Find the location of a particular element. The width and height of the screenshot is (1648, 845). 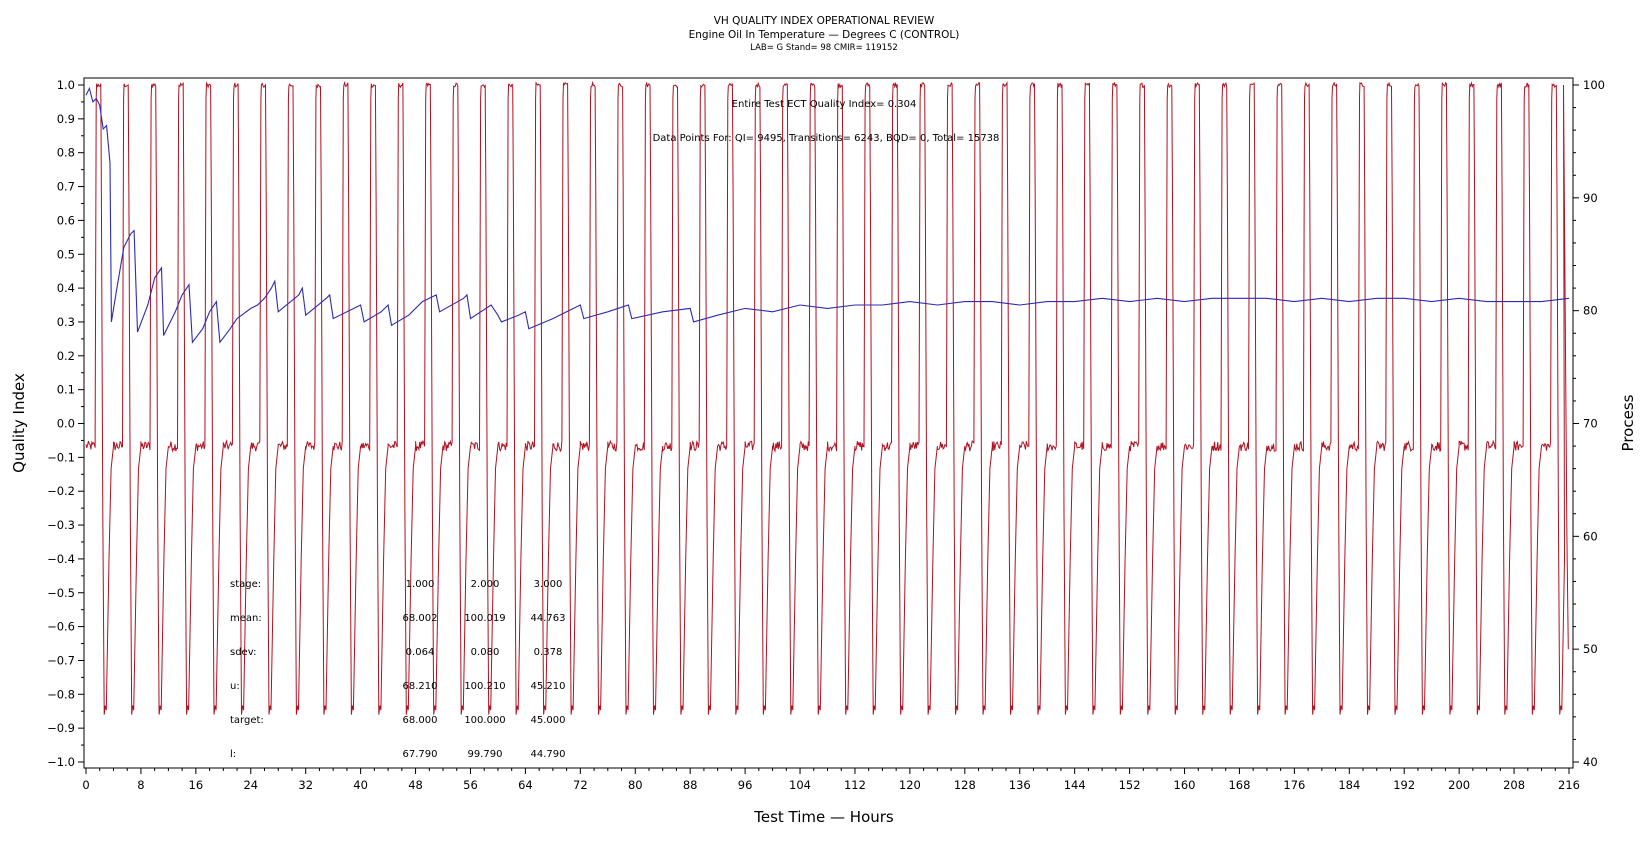

x-tick-label: 104 is located at coordinates (800, 785).